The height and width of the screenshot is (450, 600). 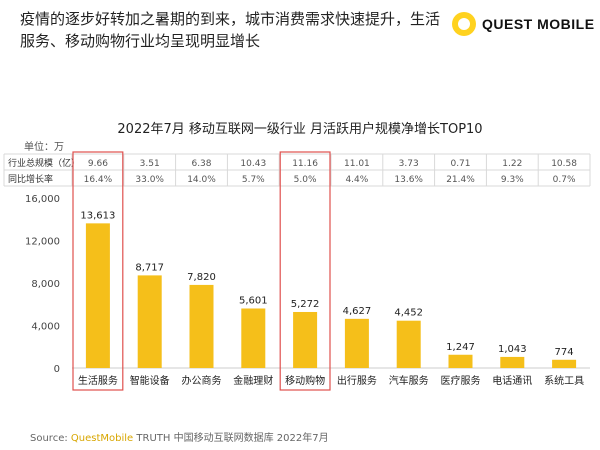 I want to click on bar-value-label: 7,820, so click(x=201, y=277).